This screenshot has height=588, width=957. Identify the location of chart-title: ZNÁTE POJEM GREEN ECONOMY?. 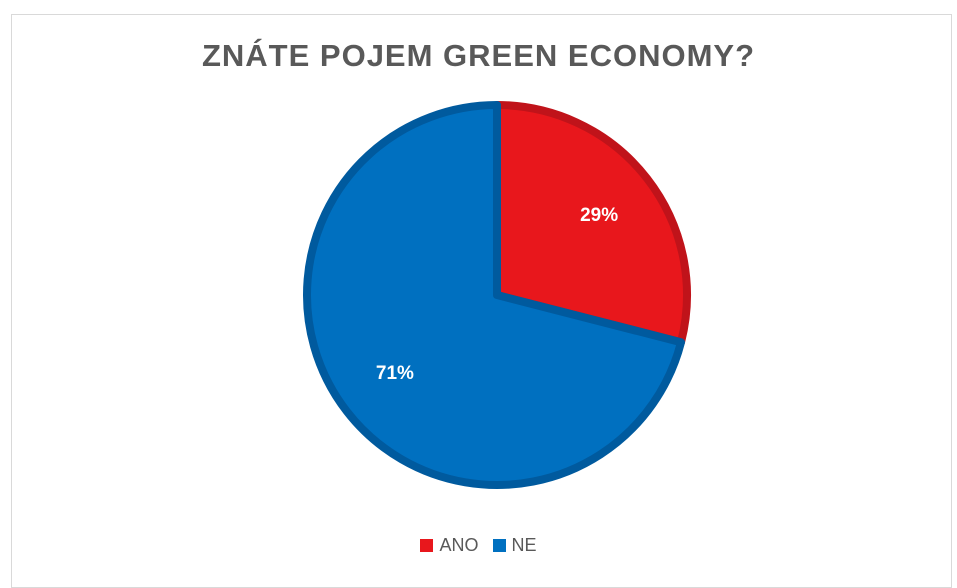
(478, 55).